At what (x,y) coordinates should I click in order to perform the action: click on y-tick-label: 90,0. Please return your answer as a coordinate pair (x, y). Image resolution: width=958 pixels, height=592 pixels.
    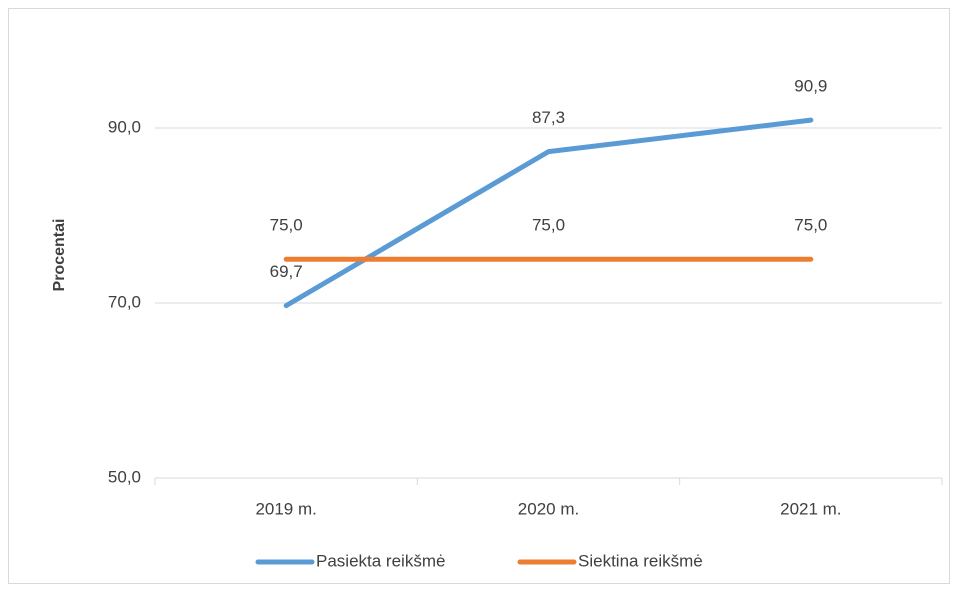
    Looking at the image, I should click on (124, 126).